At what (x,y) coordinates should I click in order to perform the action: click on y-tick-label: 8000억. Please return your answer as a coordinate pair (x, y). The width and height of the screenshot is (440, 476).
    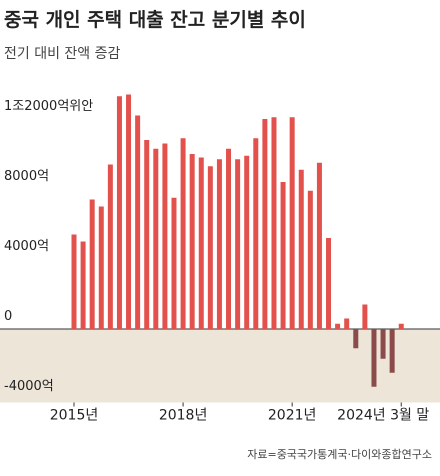
    Looking at the image, I should click on (26, 176).